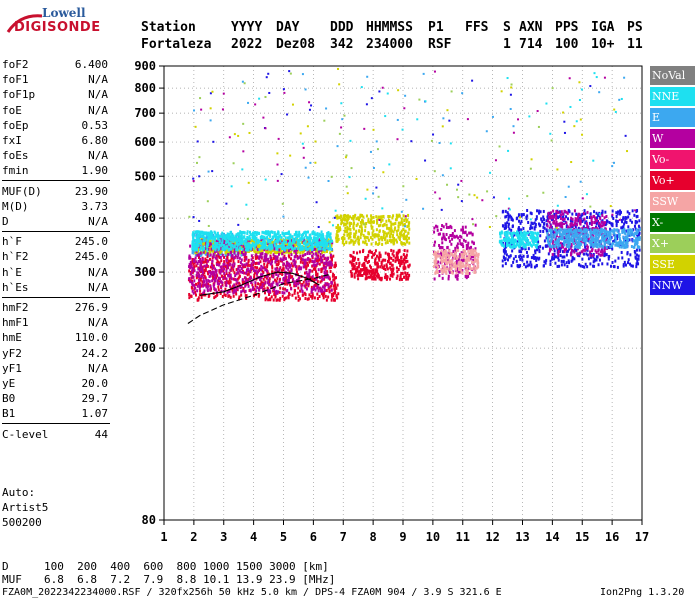  What do you see at coordinates (440, 44) in the screenshot?
I see `hdr-value-p1: RSF` at bounding box center [440, 44].